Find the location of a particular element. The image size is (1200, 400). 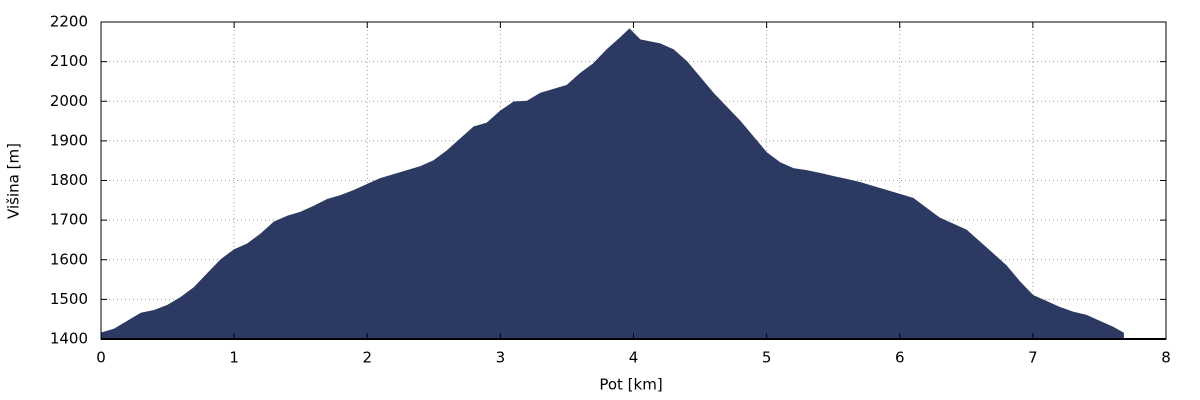

y-tick-label: 2200 is located at coordinates (69, 22).